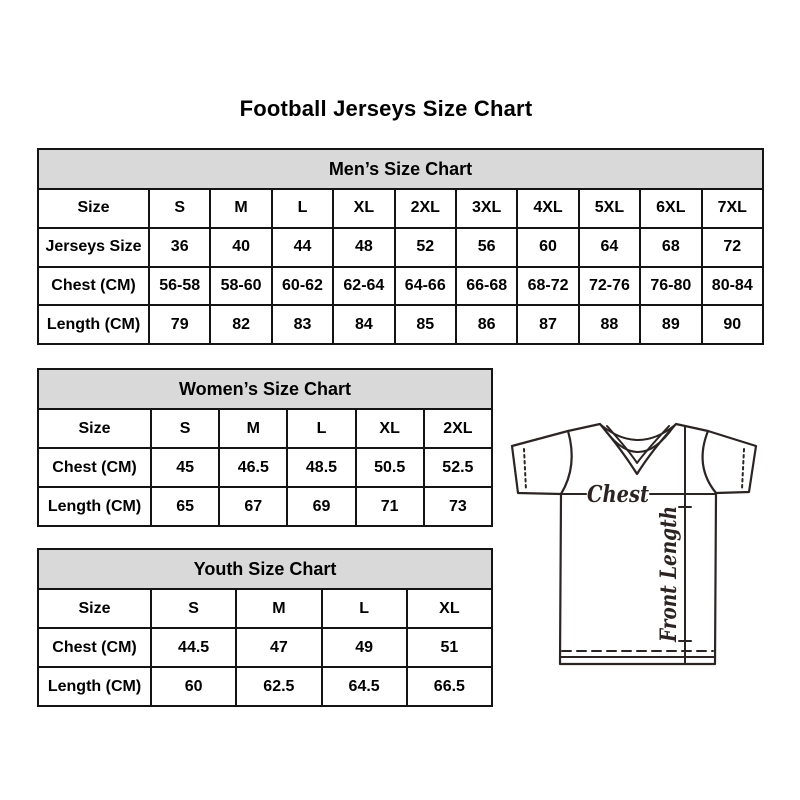  What do you see at coordinates (449, 647) in the screenshot?
I see `size-value-cell: 51` at bounding box center [449, 647].